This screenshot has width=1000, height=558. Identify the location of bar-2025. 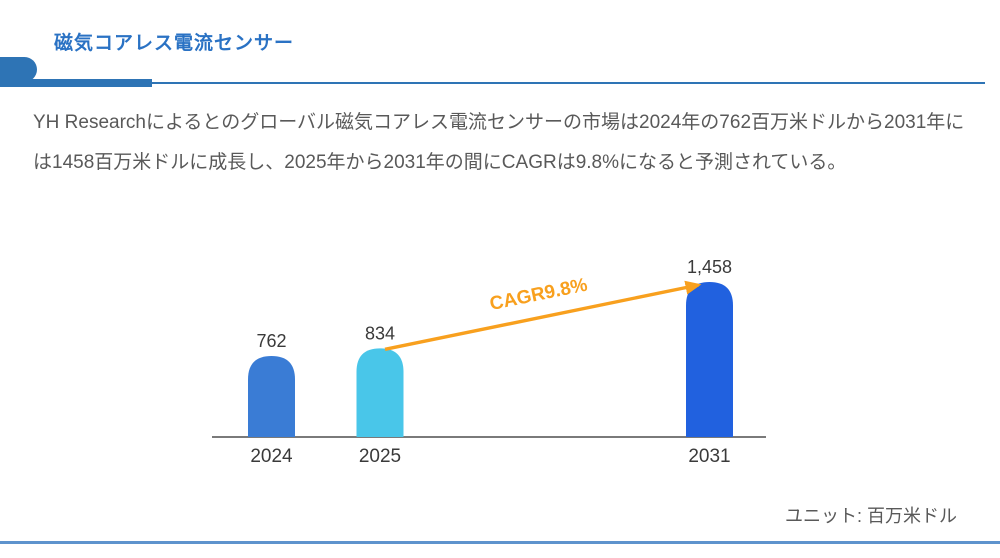
(380, 392).